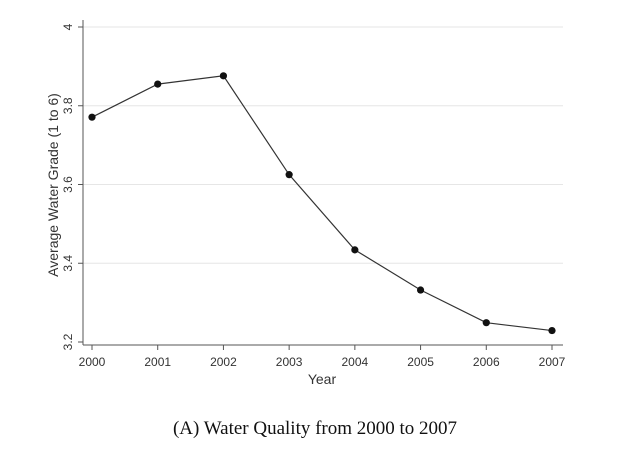 This screenshot has height=449, width=630. Describe the element at coordinates (68, 26) in the screenshot. I see `y-tick-label-4: 4` at that location.